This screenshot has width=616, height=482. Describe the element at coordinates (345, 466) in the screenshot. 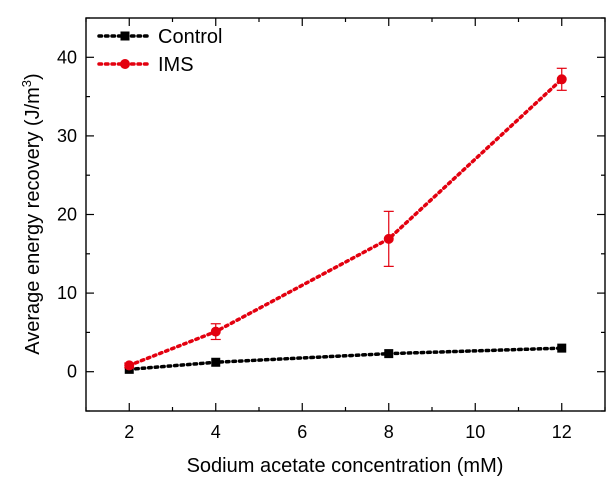

I see `x-axis-title: Sodium acetate concentration (mM)` at that location.